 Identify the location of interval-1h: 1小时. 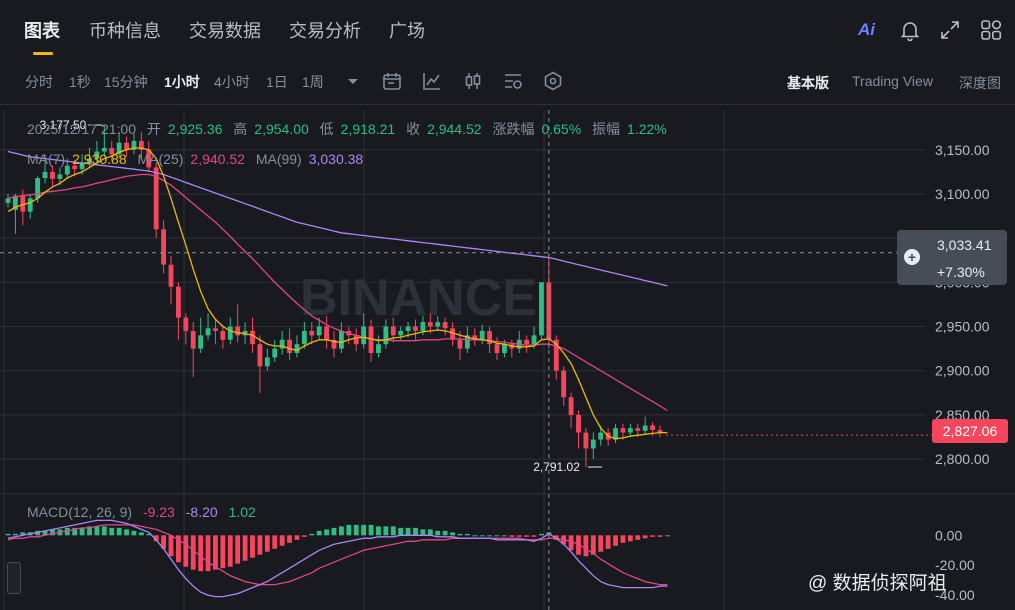
(182, 82).